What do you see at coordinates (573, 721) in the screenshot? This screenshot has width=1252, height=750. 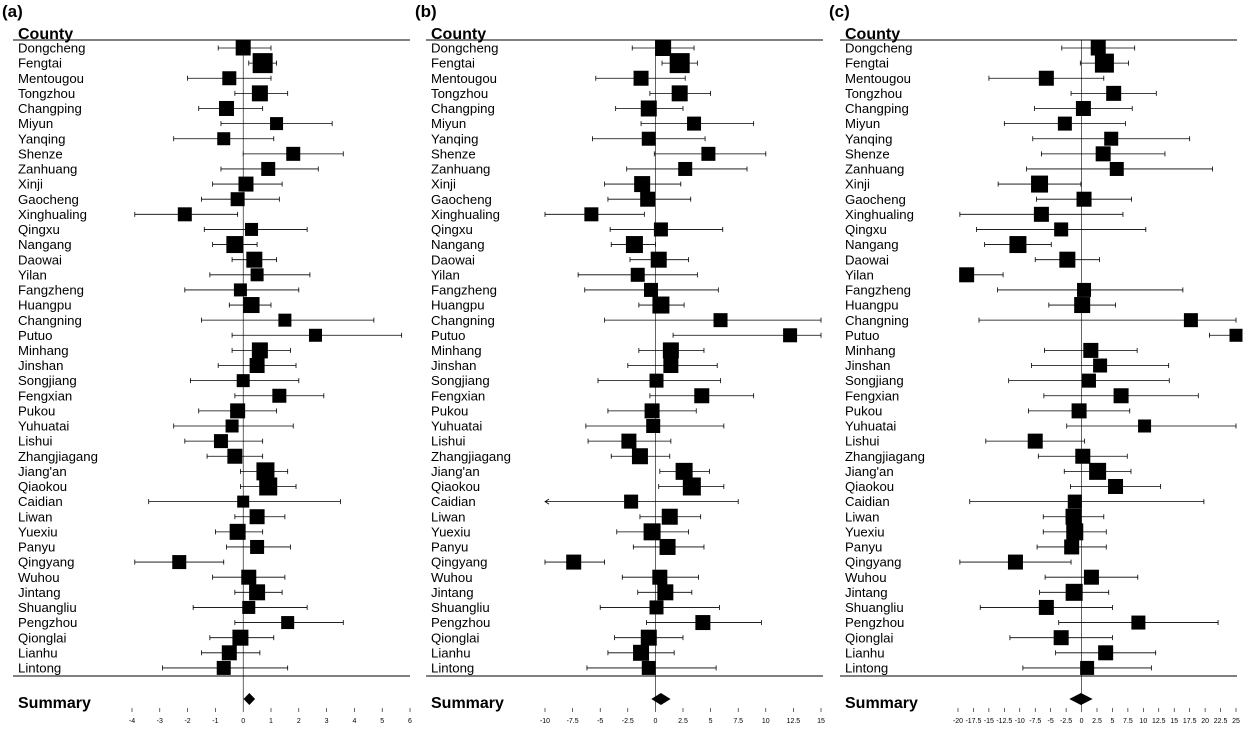 I see `tick-label: -7.5` at bounding box center [573, 721].